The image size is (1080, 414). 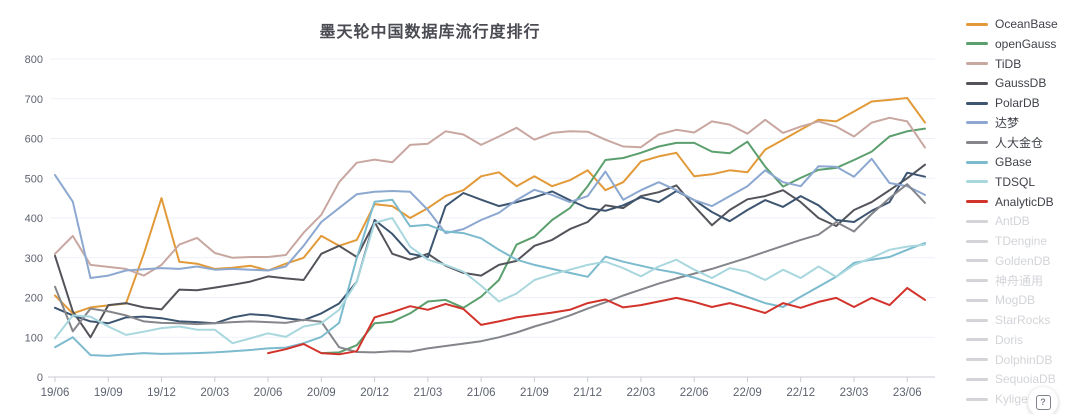 What do you see at coordinates (977, 300) in the screenshot?
I see `legend-swatch-mogdb` at bounding box center [977, 300].